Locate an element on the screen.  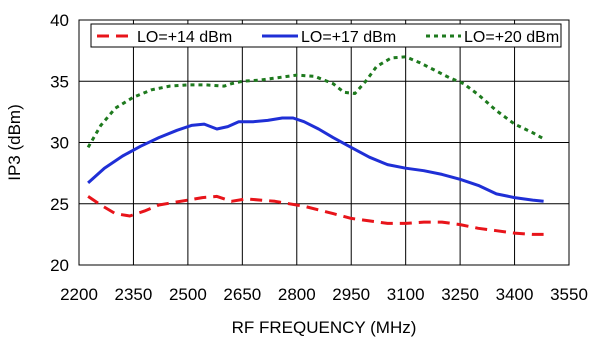
y-tick-label: 40 is located at coordinates (59, 20).